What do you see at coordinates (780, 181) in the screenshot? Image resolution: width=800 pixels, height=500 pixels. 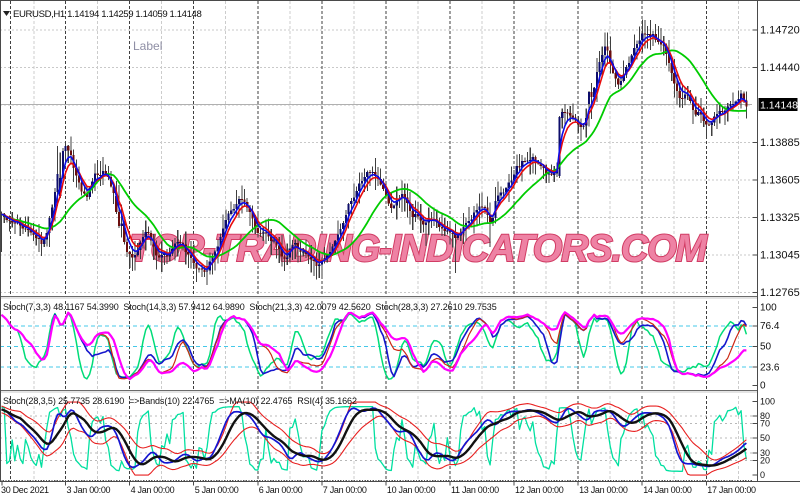 I see `svg-text: 1.13605` at bounding box center [780, 181].